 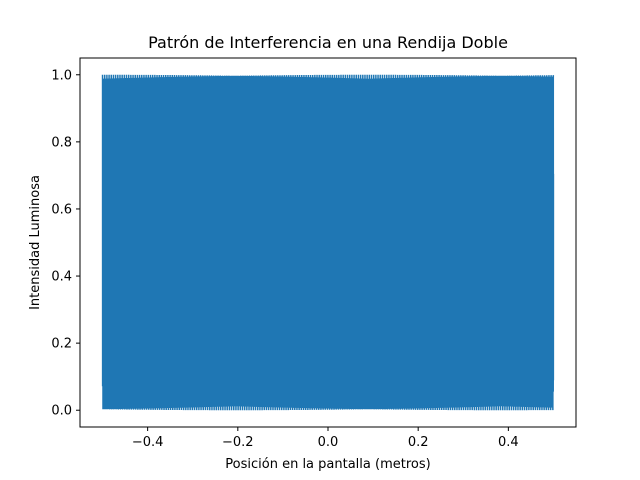 What do you see at coordinates (61, 411) in the screenshot?
I see `y-tick-label: 0.0` at bounding box center [61, 411].